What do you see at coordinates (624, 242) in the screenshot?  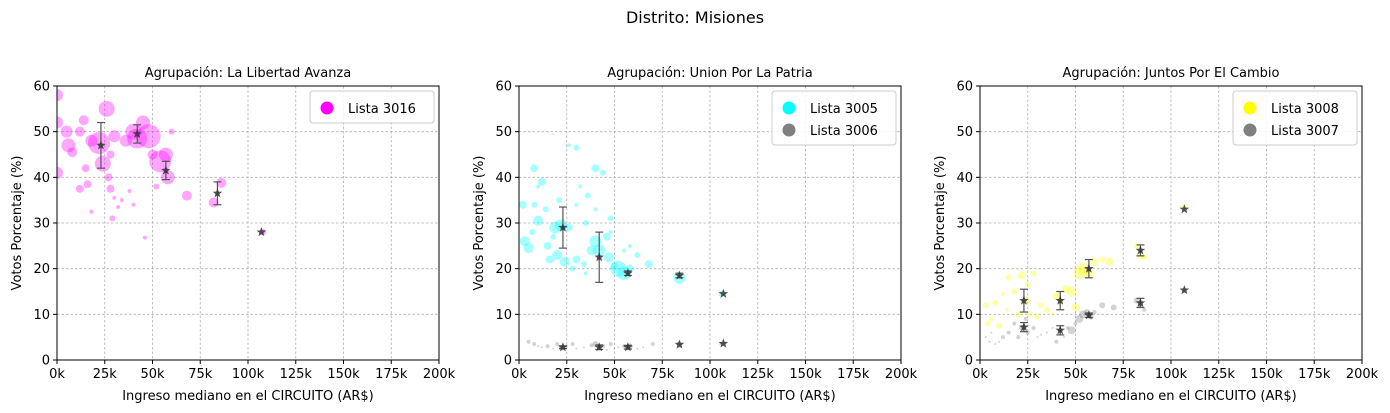 I see `data-layer` at bounding box center [624, 242].